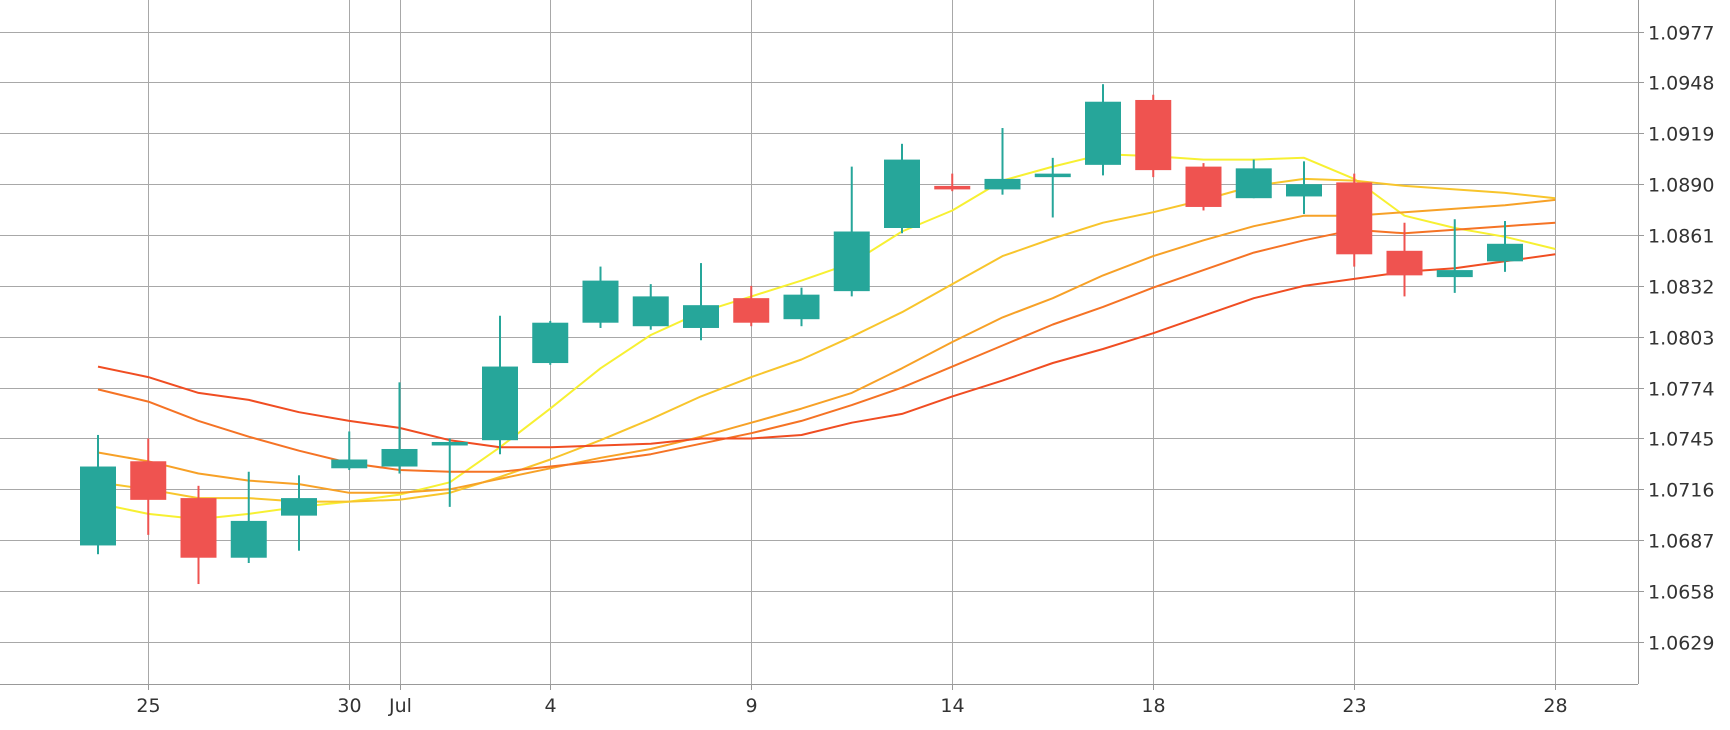 This screenshot has width=1730, height=730. What do you see at coordinates (1681, 237) in the screenshot?
I see `y-tick-label: 1.0861` at bounding box center [1681, 237].